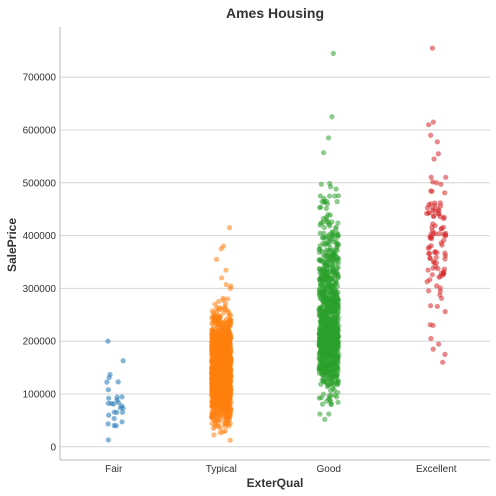 The height and width of the screenshot is (496, 496). Describe the element at coordinates (329, 469) in the screenshot. I see `x-tick-label: Good` at that location.